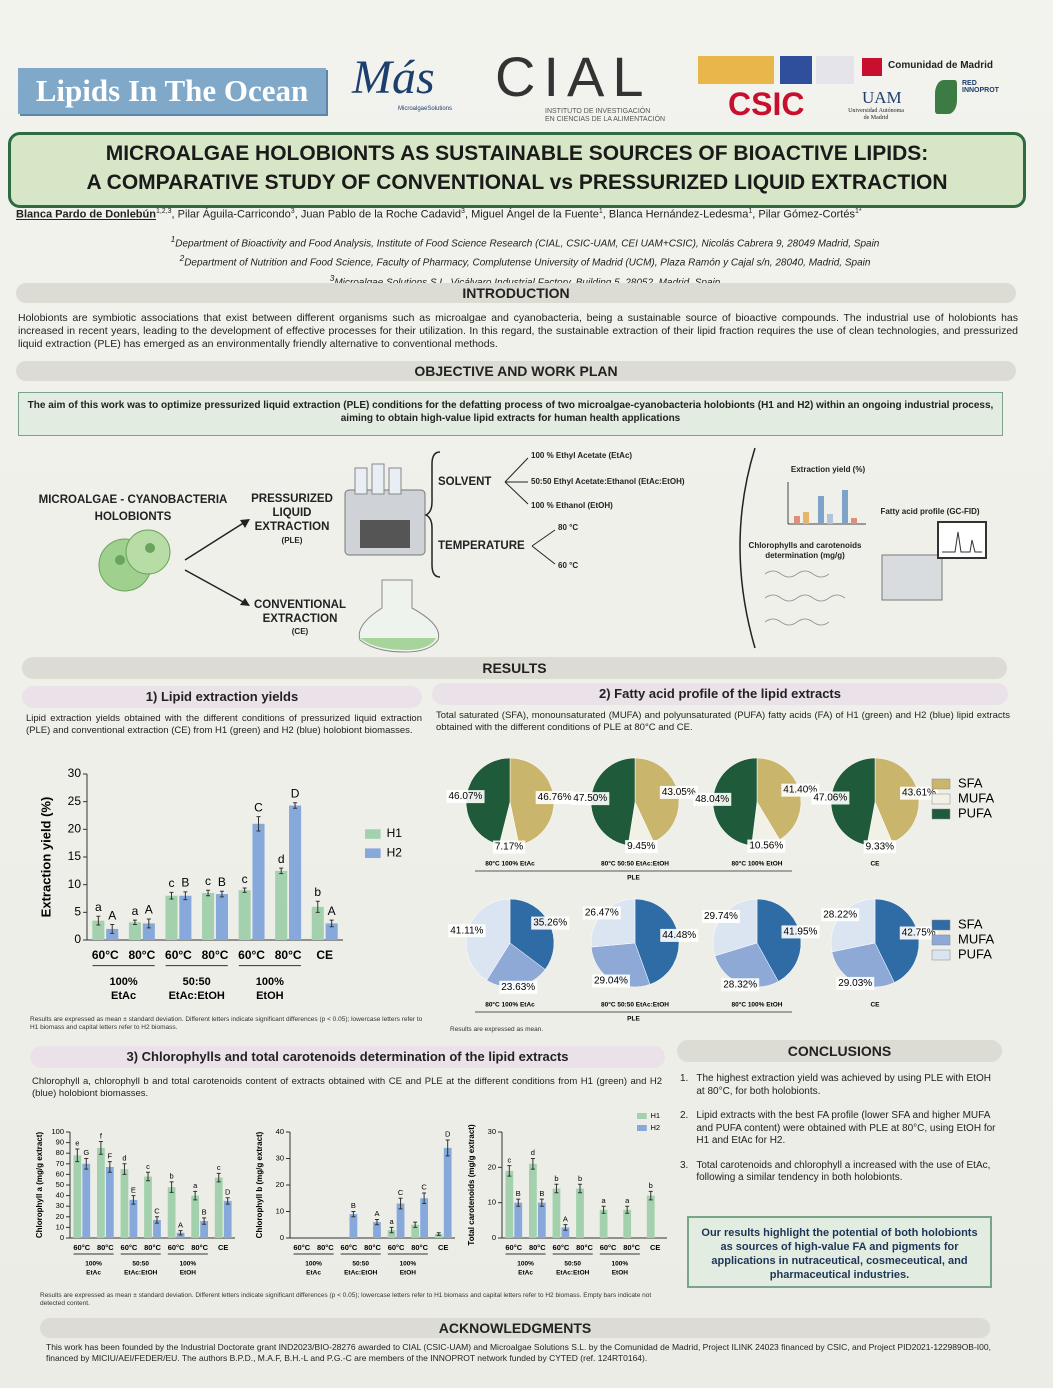  What do you see at coordinates (124, 1158) in the screenshot?
I see `significance-letter: d` at bounding box center [124, 1158].